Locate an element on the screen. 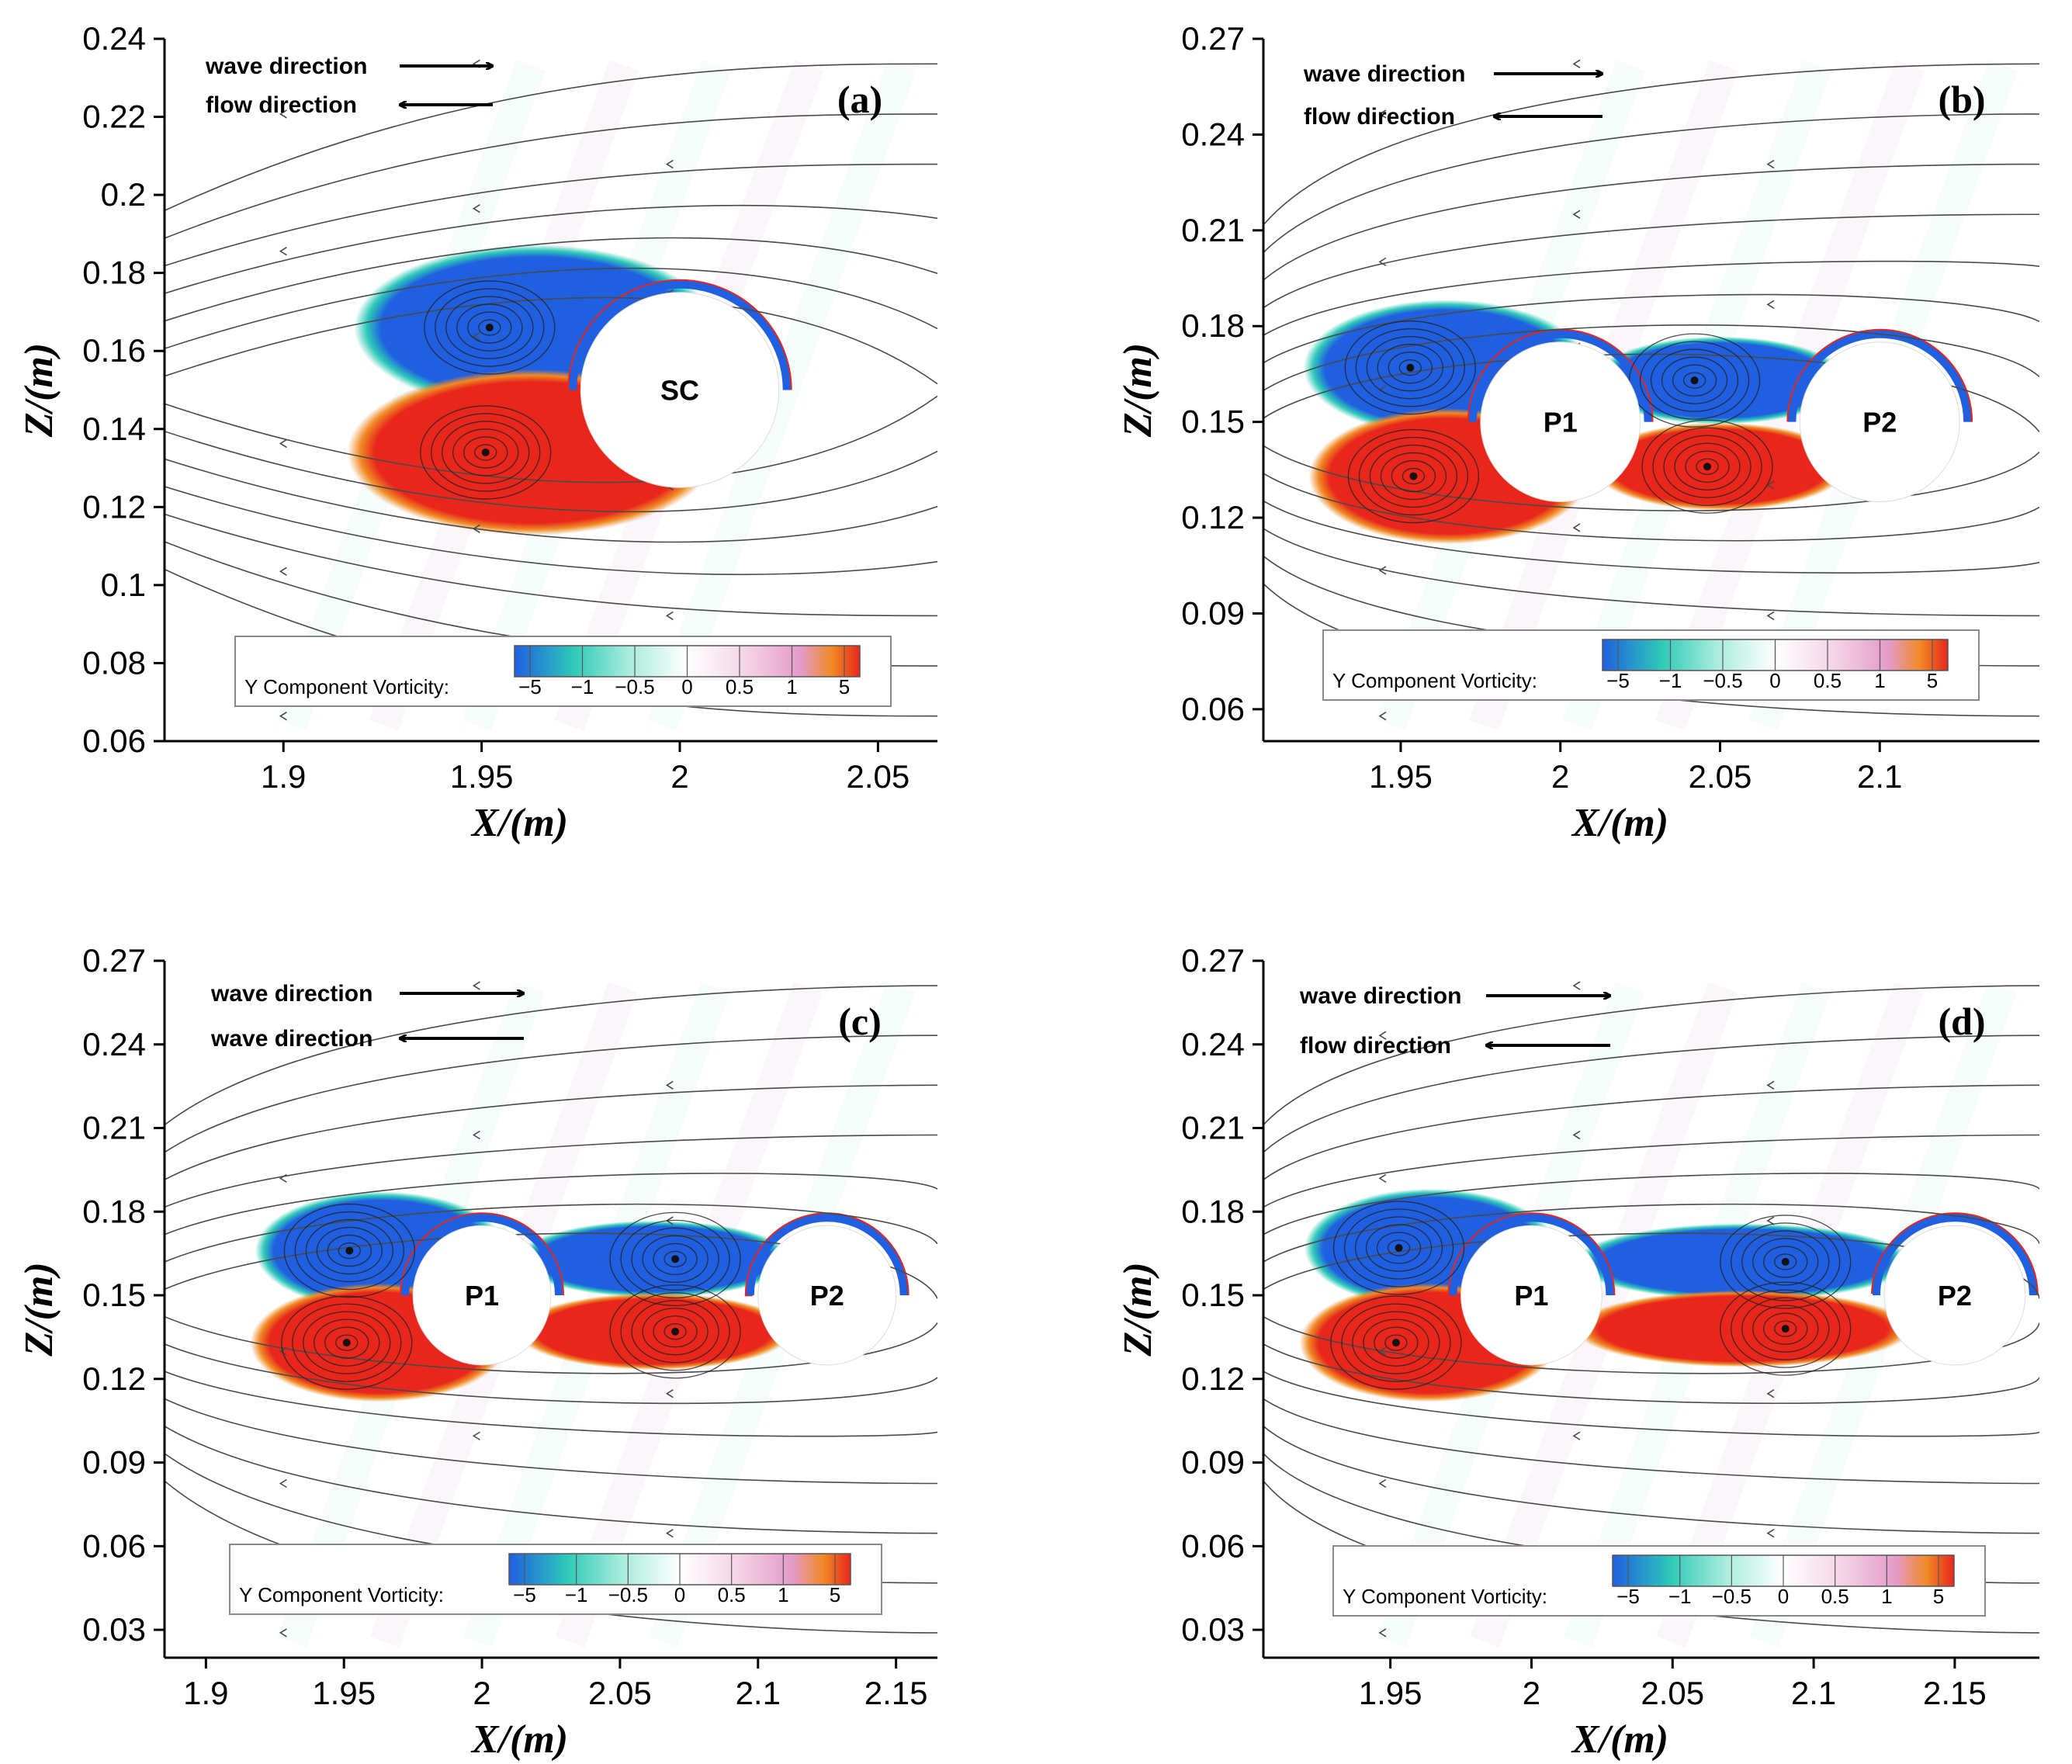  y-tick-label: 0.18 is located at coordinates (114, 1211).